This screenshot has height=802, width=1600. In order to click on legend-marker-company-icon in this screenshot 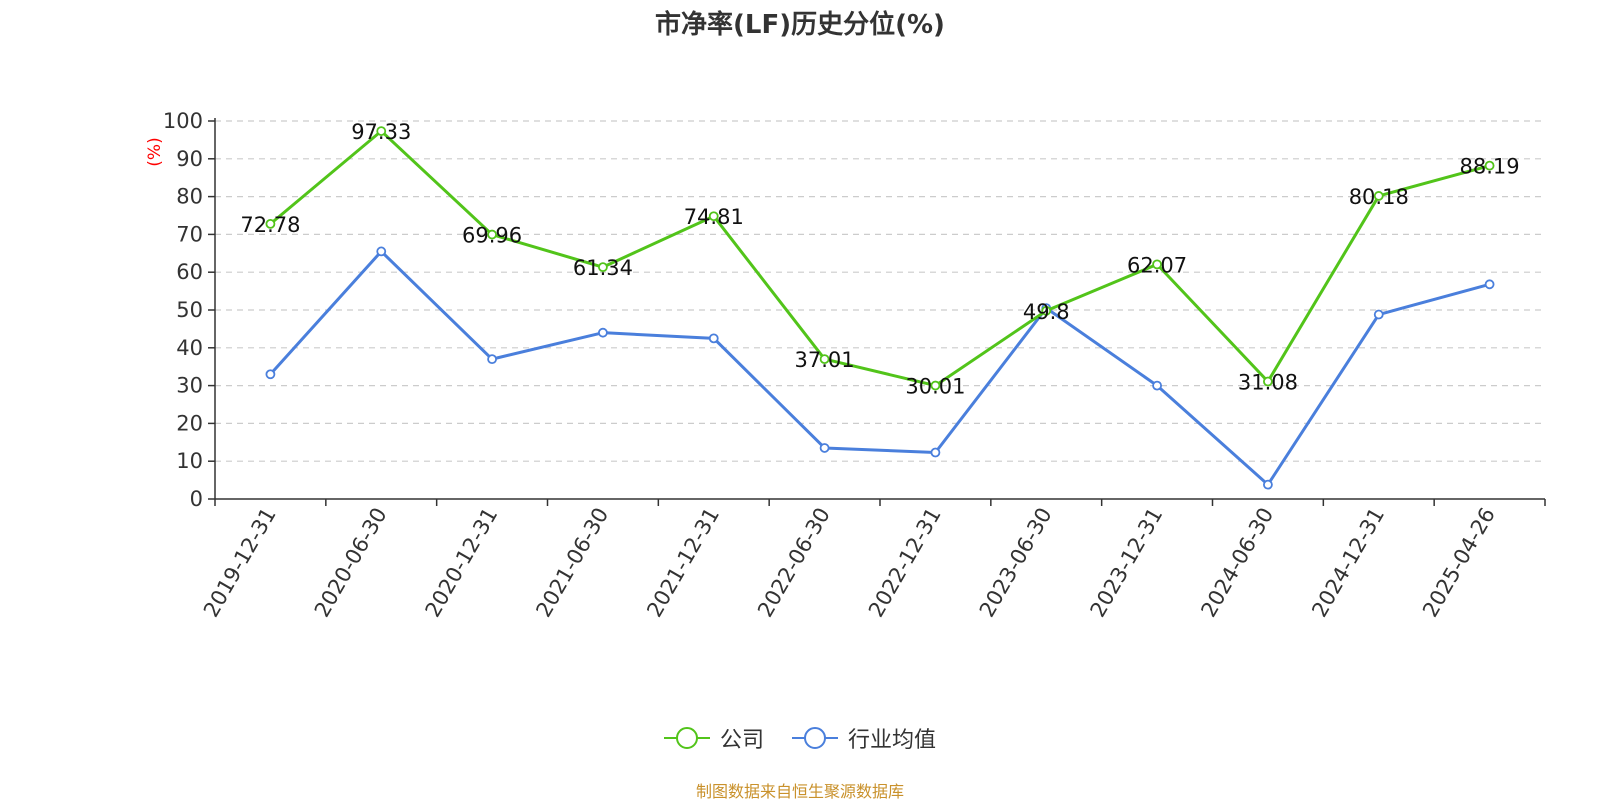, I will do `click(686, 738)`.